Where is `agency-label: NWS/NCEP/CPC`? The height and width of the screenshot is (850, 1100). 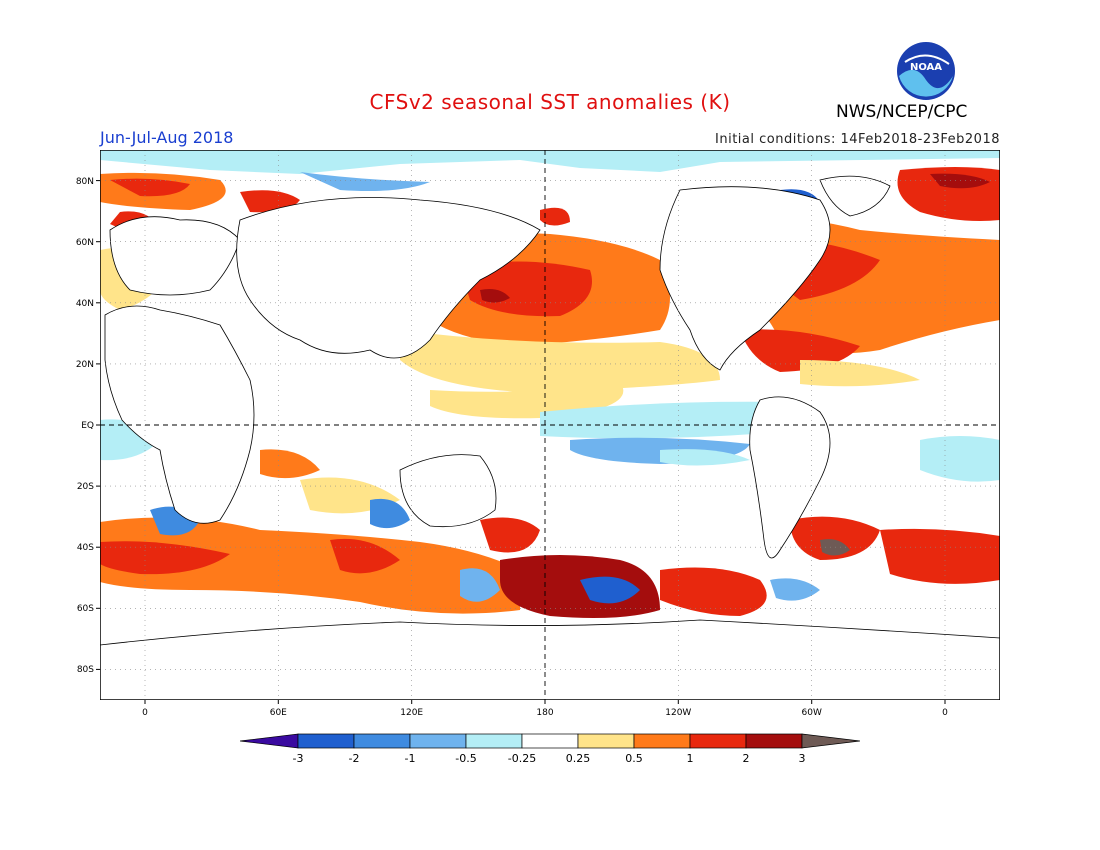
agency-label: NWS/NCEP/CPC is located at coordinates (902, 112).